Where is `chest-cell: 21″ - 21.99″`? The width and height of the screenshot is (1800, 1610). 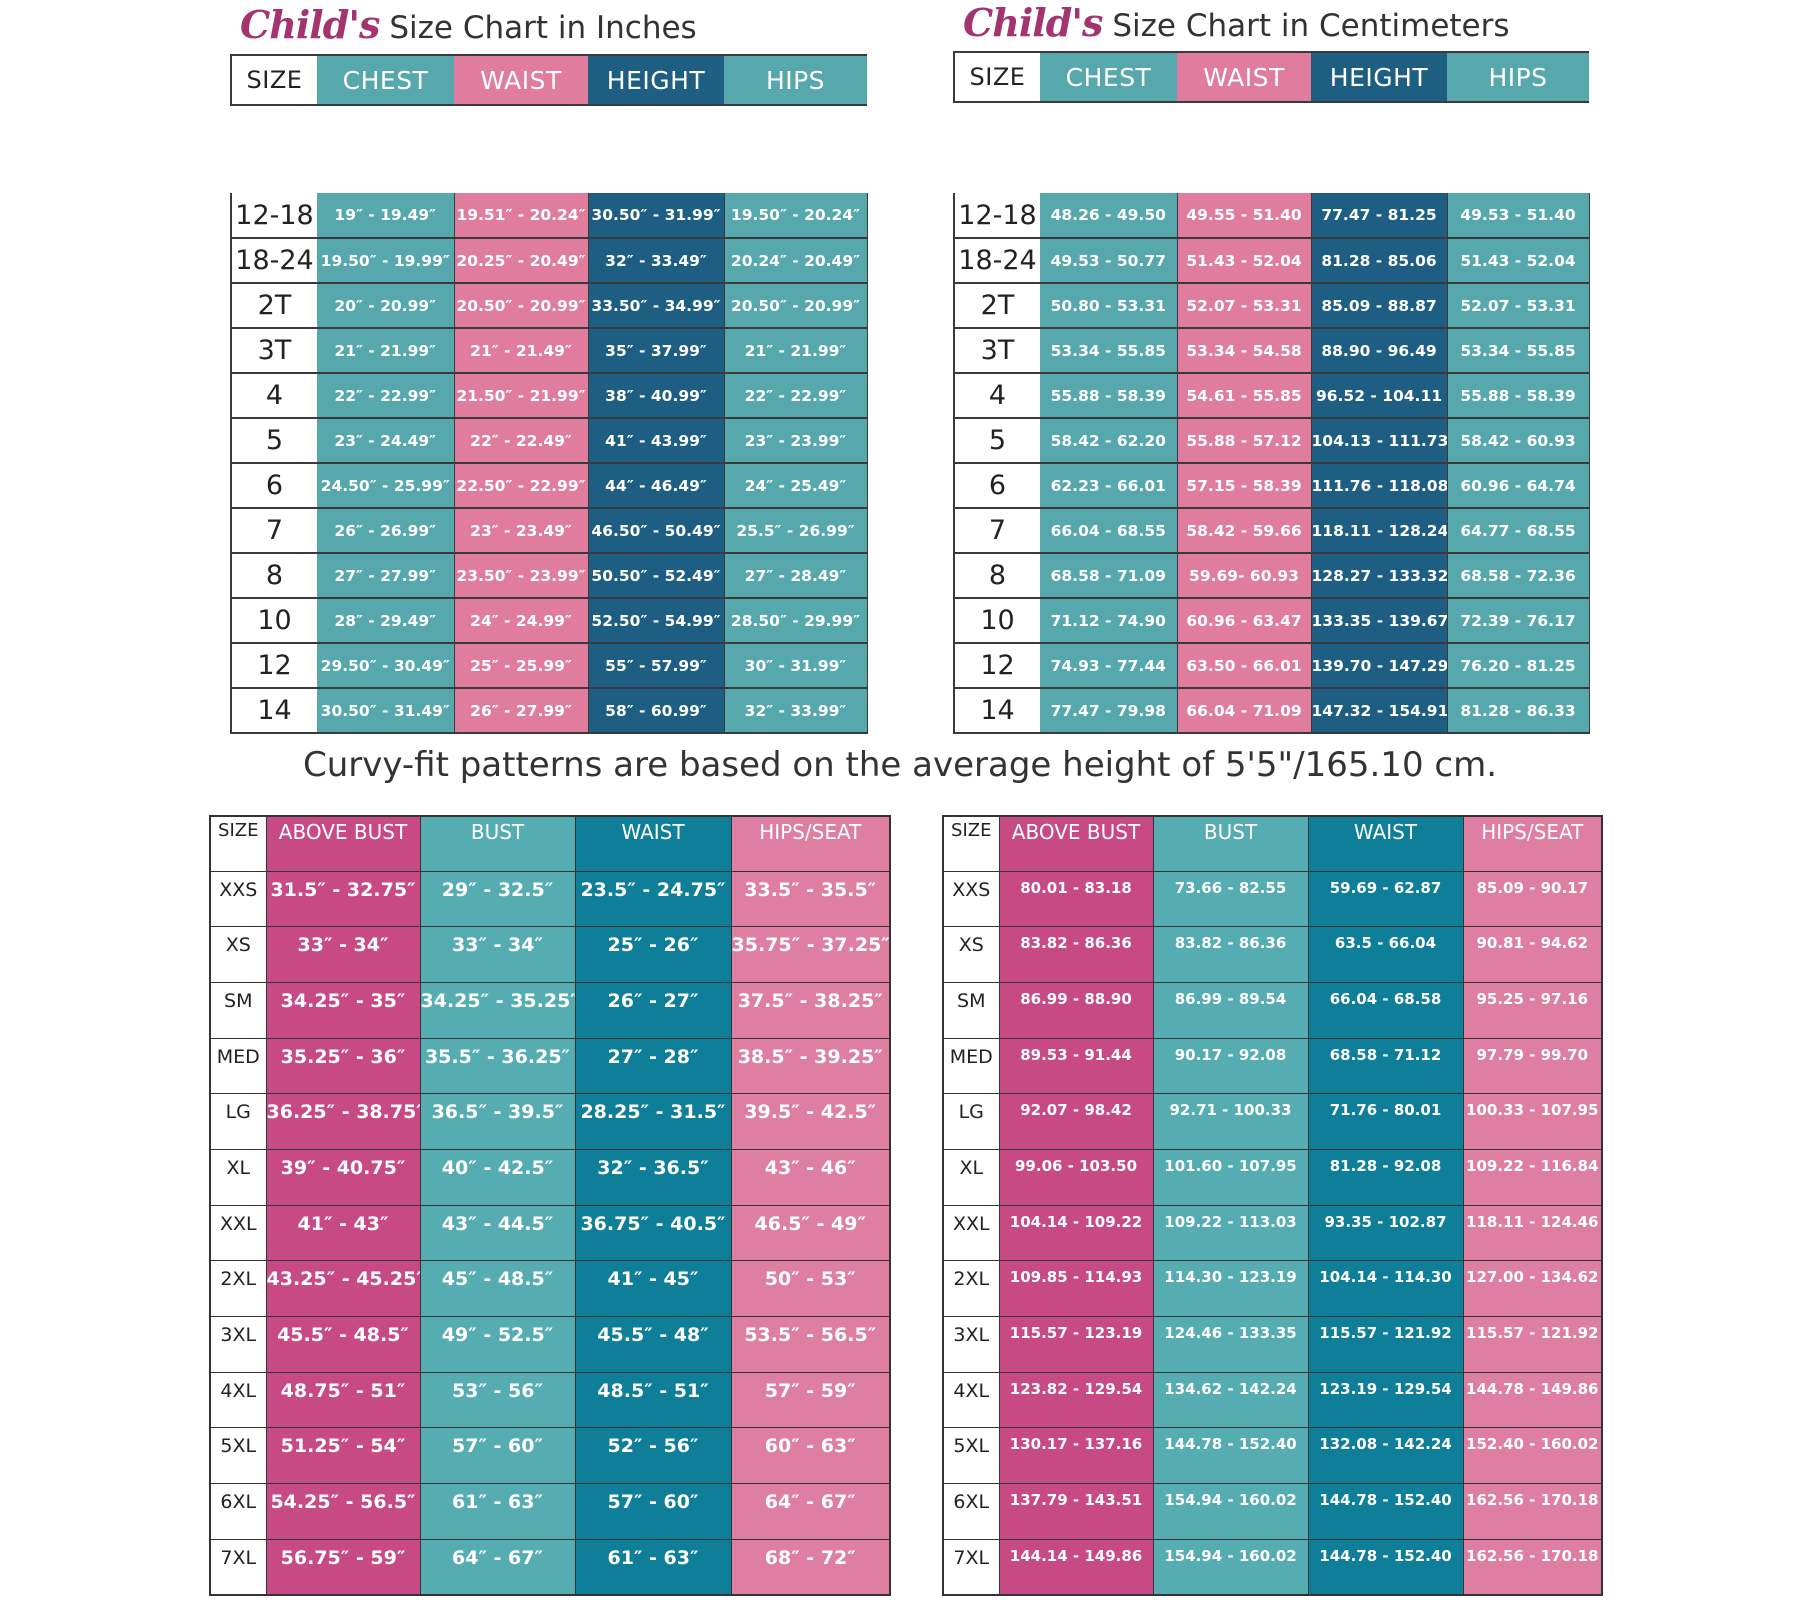 chest-cell: 21″ - 21.99″ is located at coordinates (386, 351).